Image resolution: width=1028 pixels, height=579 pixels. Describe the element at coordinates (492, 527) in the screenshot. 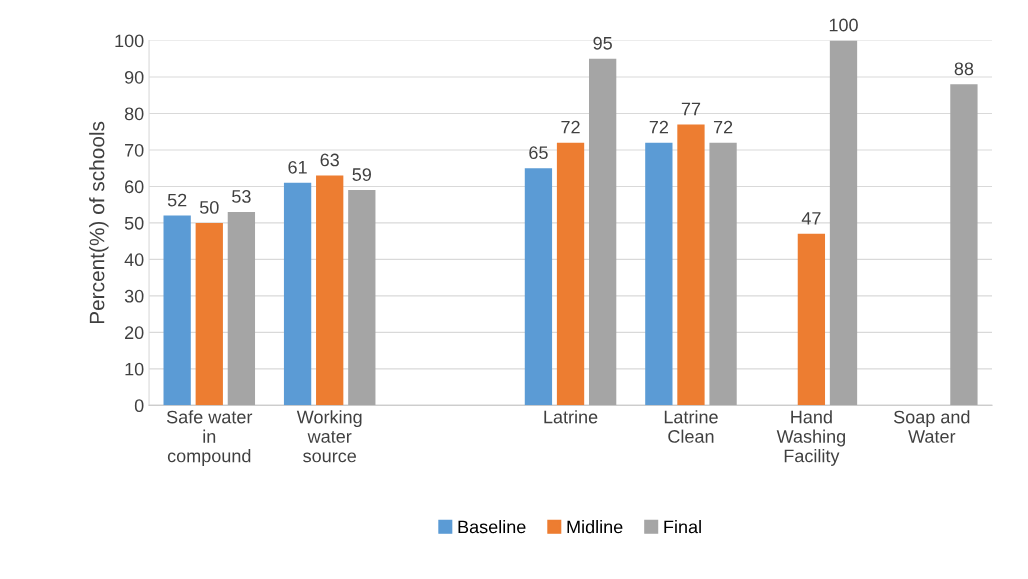

I see `legend-label: Baseline` at that location.